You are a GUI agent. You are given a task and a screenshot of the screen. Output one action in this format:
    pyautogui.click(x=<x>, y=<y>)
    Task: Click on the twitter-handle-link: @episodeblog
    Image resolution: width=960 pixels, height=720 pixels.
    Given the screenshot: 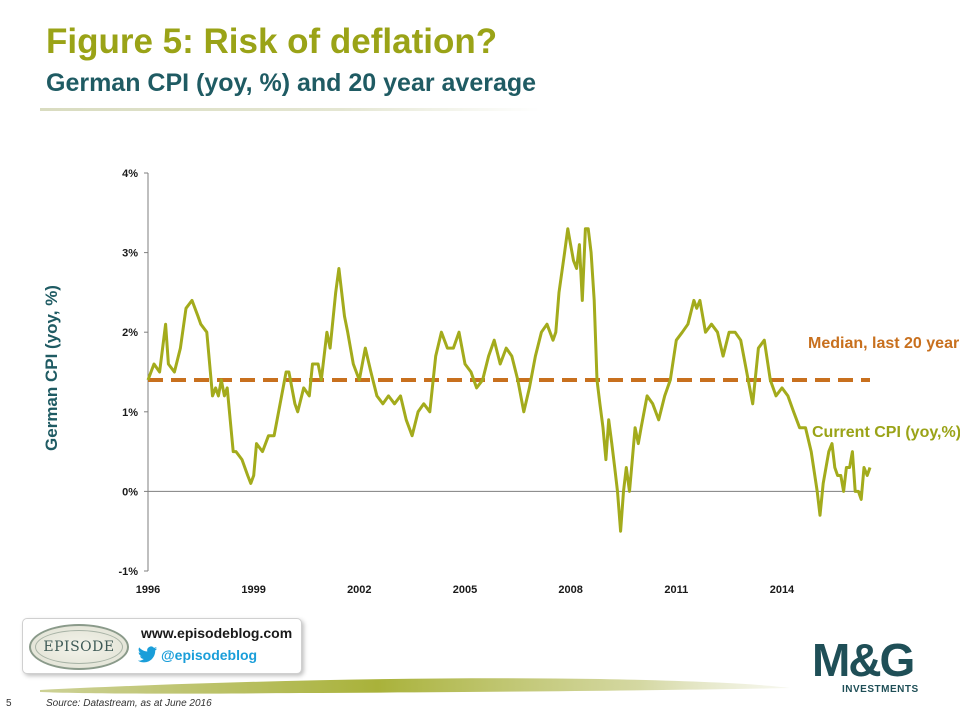 What is the action you would take?
    pyautogui.click(x=209, y=655)
    